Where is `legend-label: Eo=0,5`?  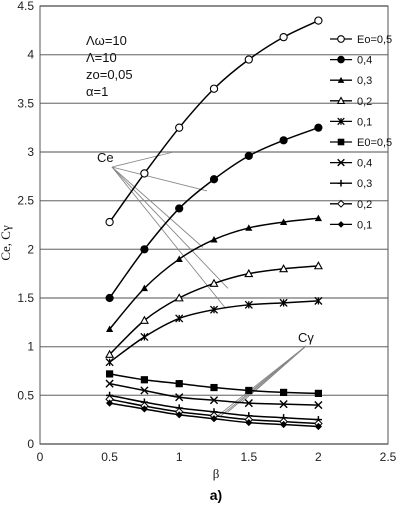 legend-label: Eo=0,5 is located at coordinates (374, 40).